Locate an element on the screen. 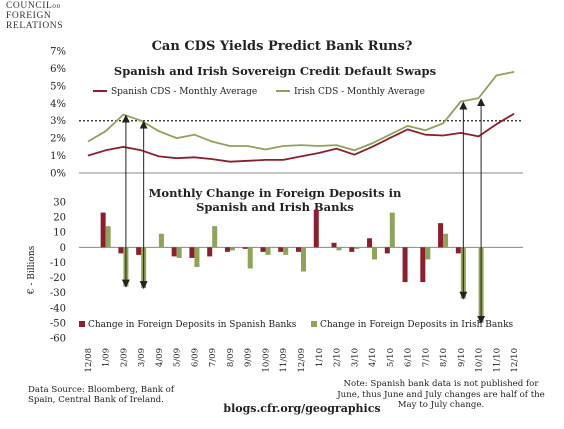 This screenshot has width=564, height=429. cds-y-tick-label: 6% is located at coordinates (58, 69).